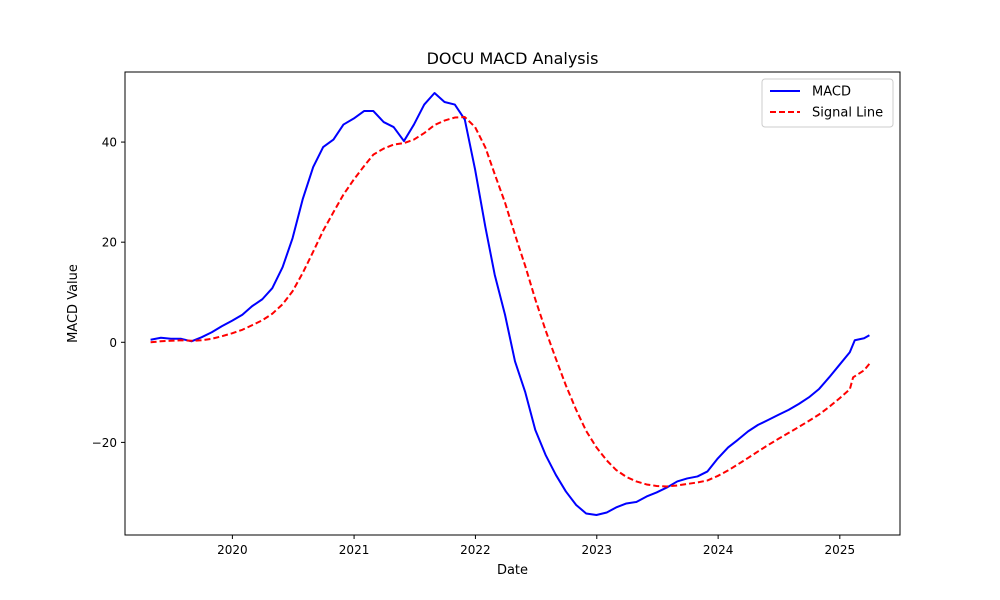 This screenshot has height=600, width=1000. Describe the element at coordinates (108, 293) in the screenshot. I see `y-axis-ticks: −20 0 20 40` at that location.